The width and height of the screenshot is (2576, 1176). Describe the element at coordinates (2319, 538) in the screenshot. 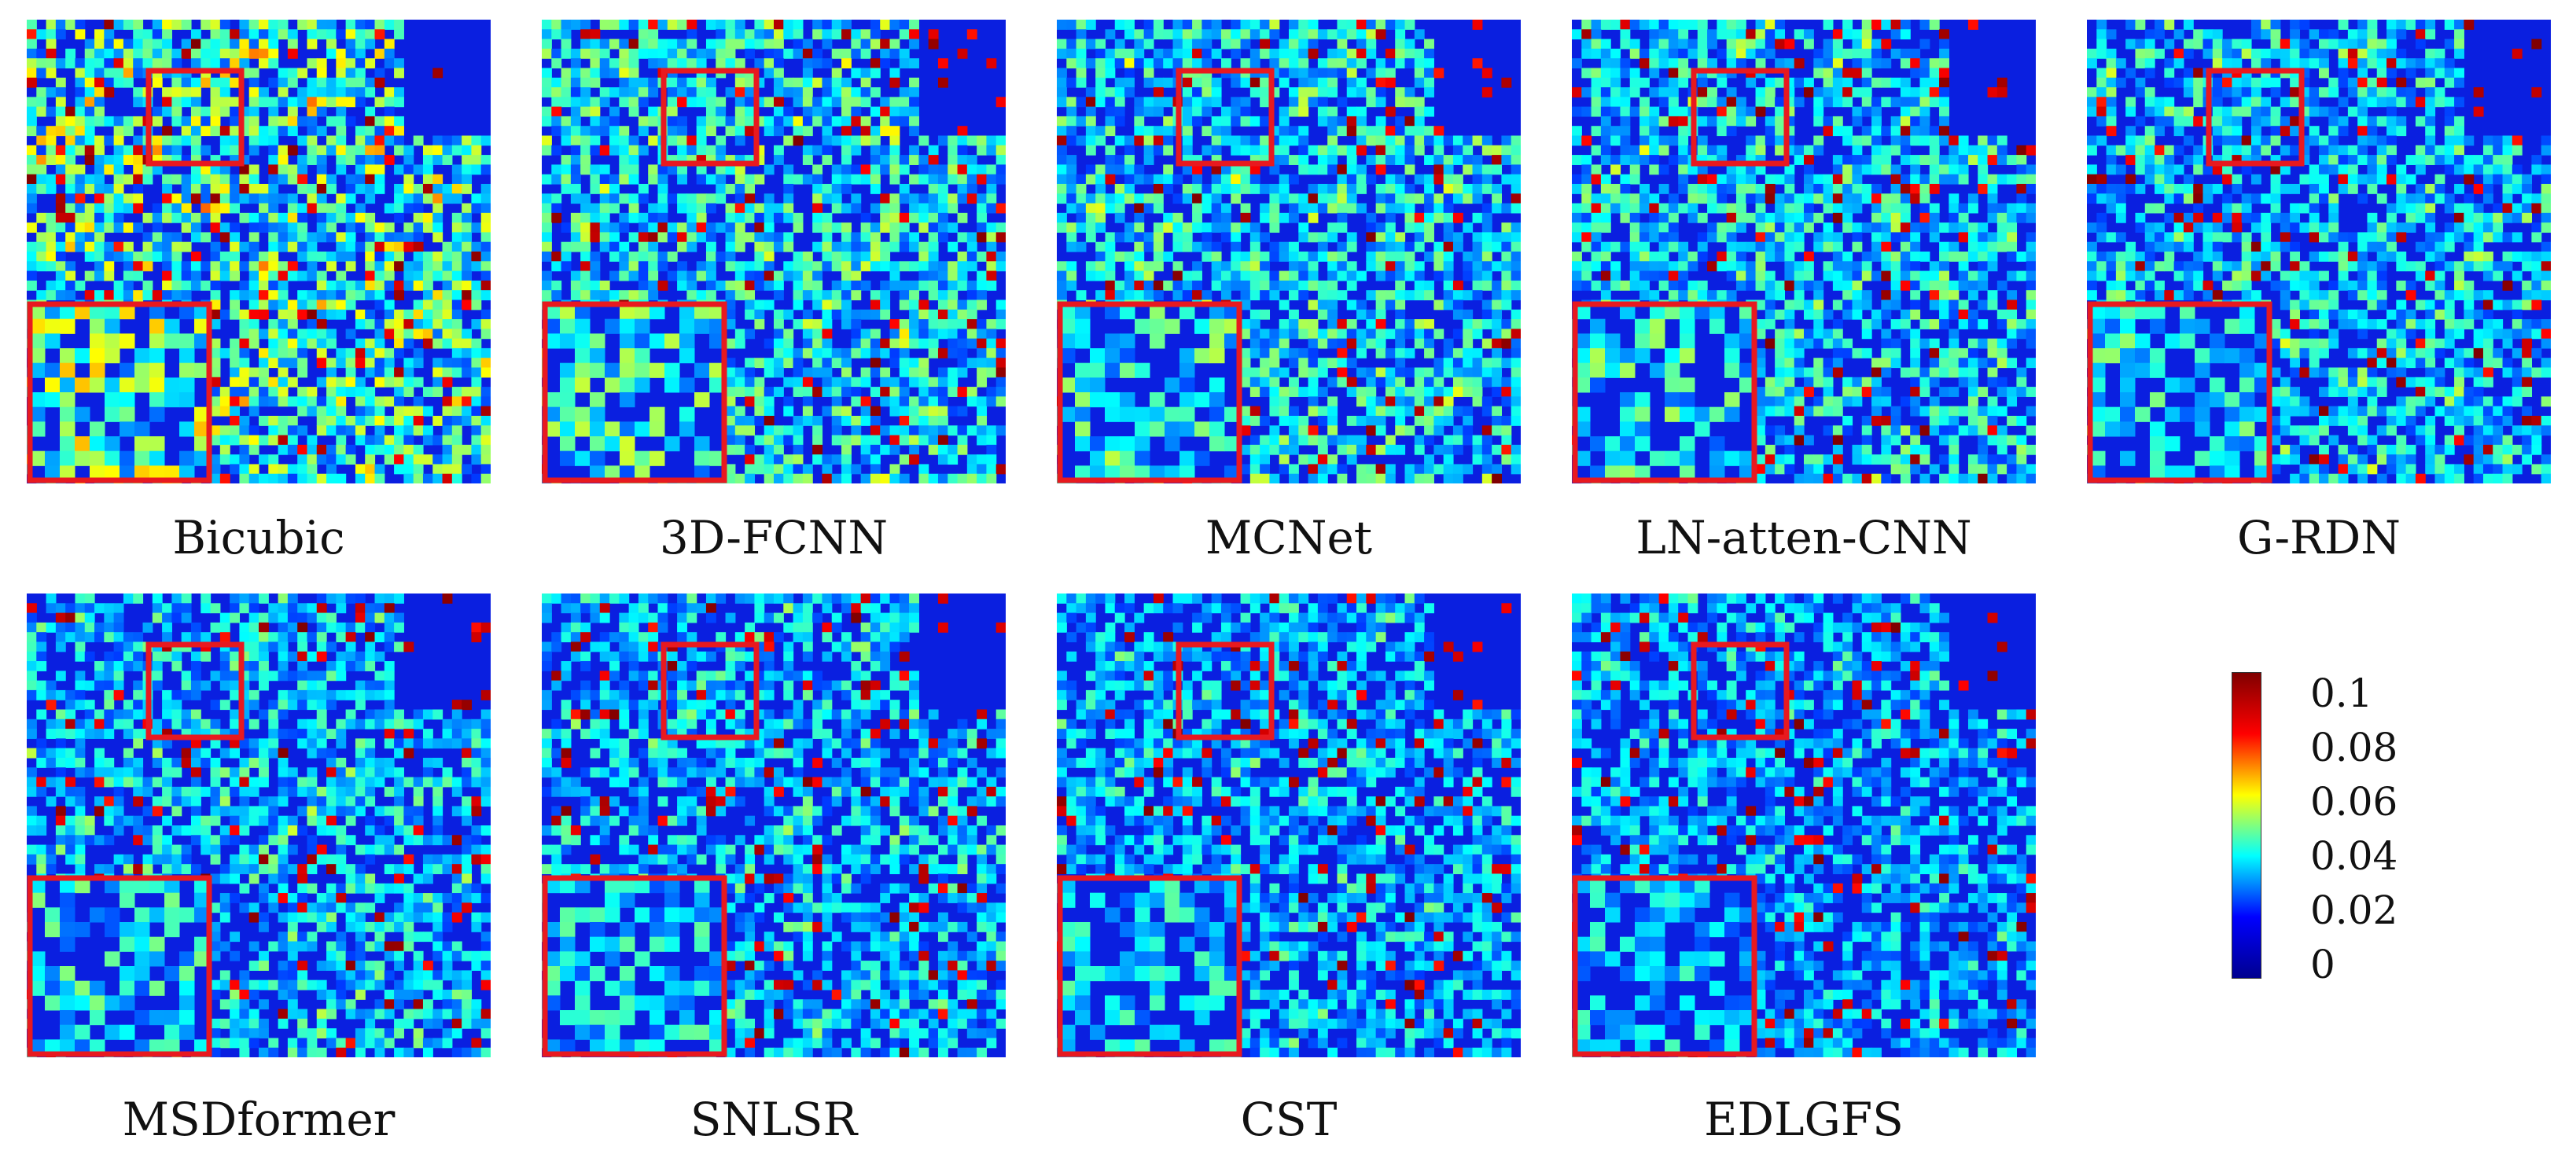

I see `method-label: G-RDN` at that location.